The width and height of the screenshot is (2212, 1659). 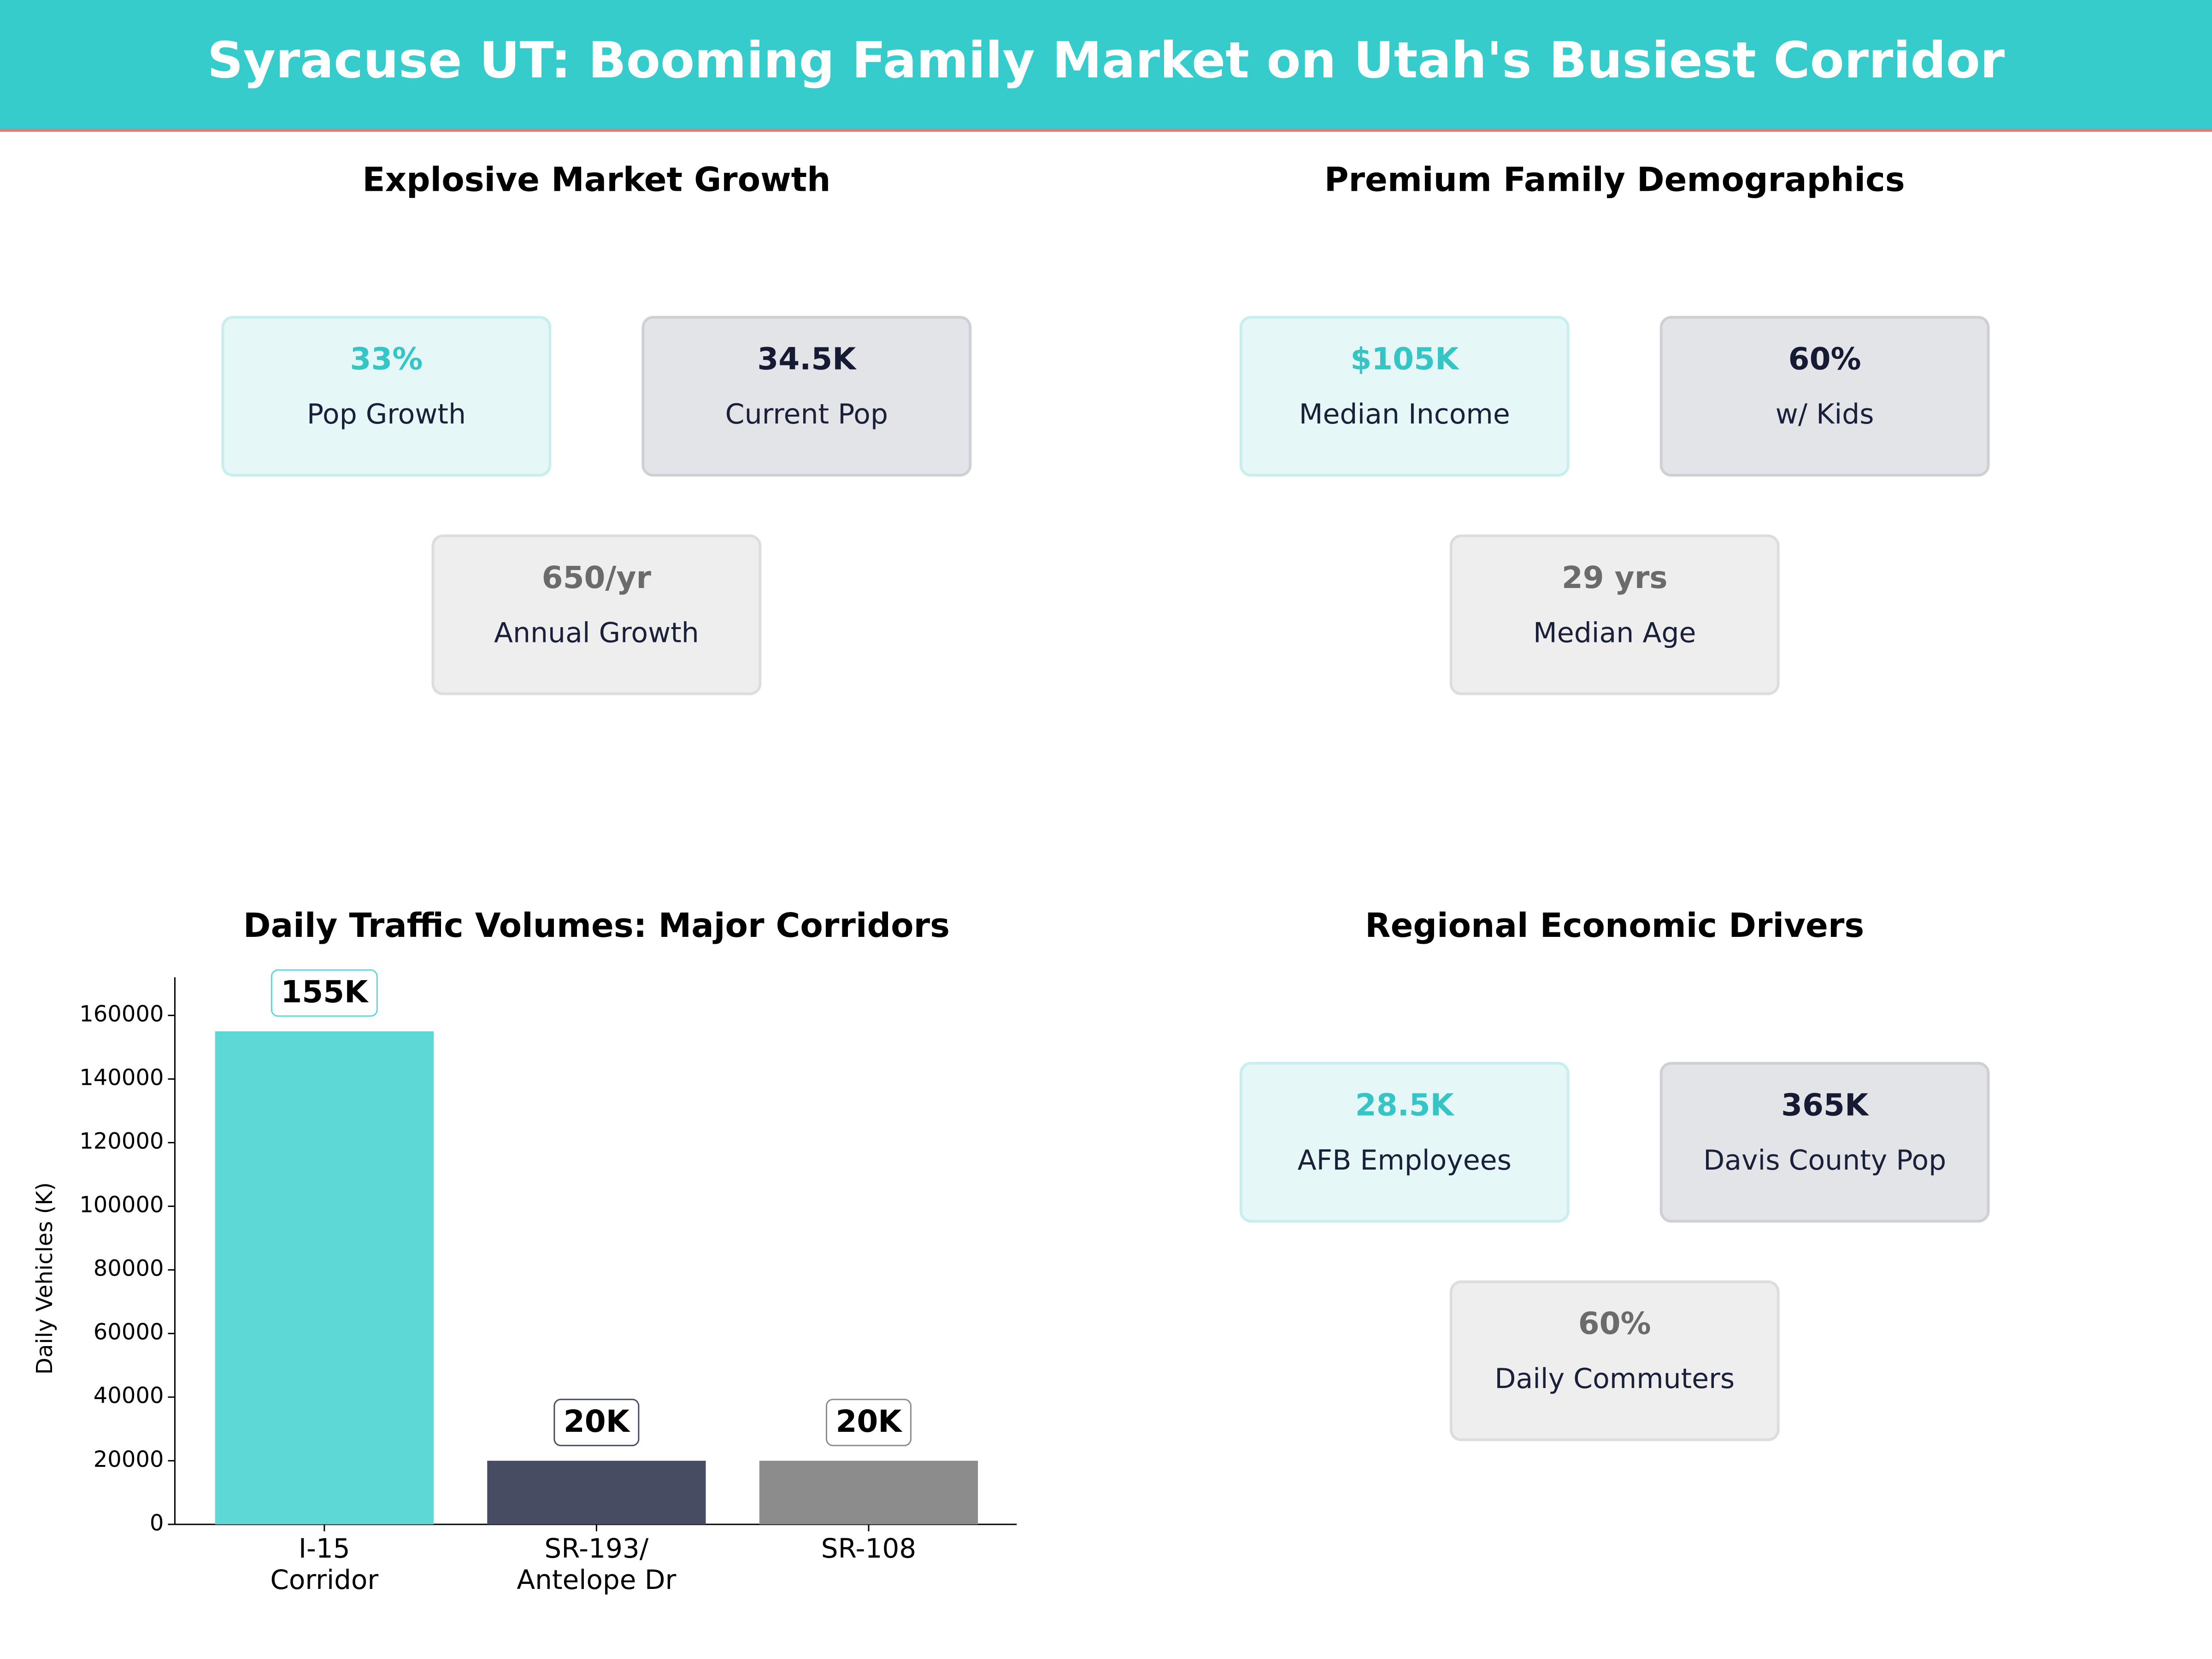 What do you see at coordinates (324, 1564) in the screenshot?
I see `x-tick-label: I-15 Corridor` at bounding box center [324, 1564].